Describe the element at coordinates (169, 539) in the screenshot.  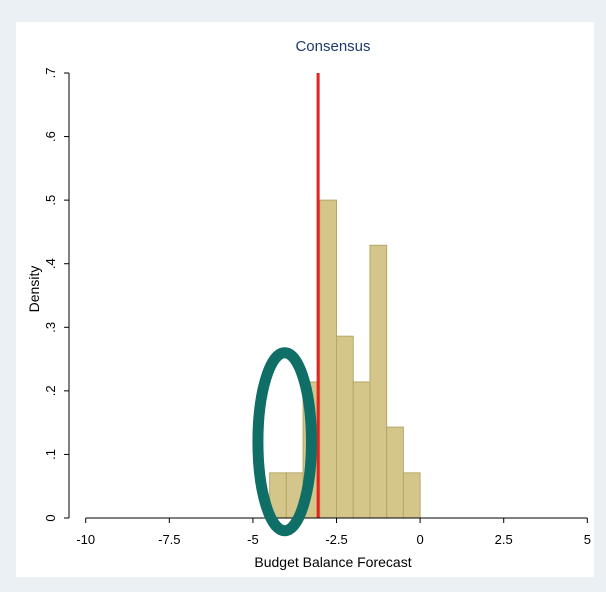
I see `x-tick-label: -7.5` at that location.